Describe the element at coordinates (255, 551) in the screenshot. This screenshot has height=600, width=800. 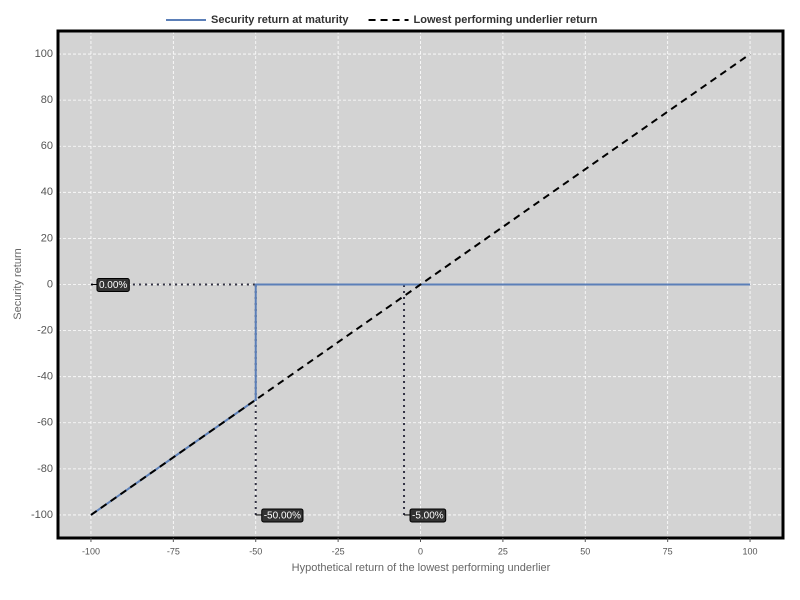
I see `x-tick-label: -50` at that location.